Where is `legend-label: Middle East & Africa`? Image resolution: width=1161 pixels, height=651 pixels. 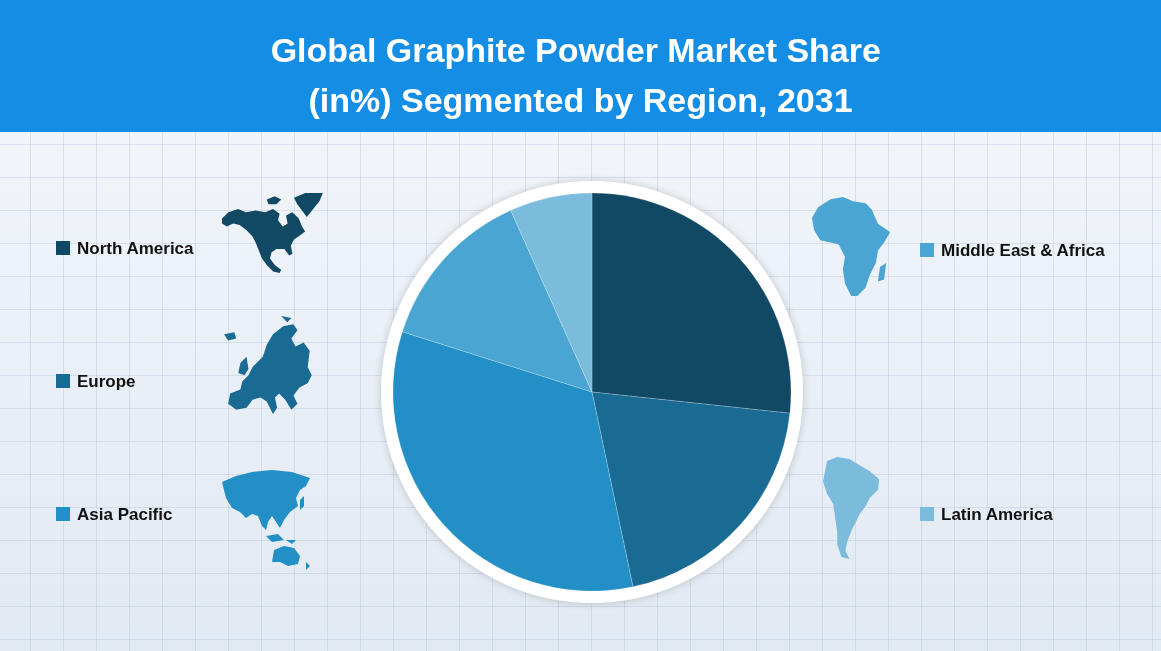
legend-label: Middle East & Africa is located at coordinates (1023, 250).